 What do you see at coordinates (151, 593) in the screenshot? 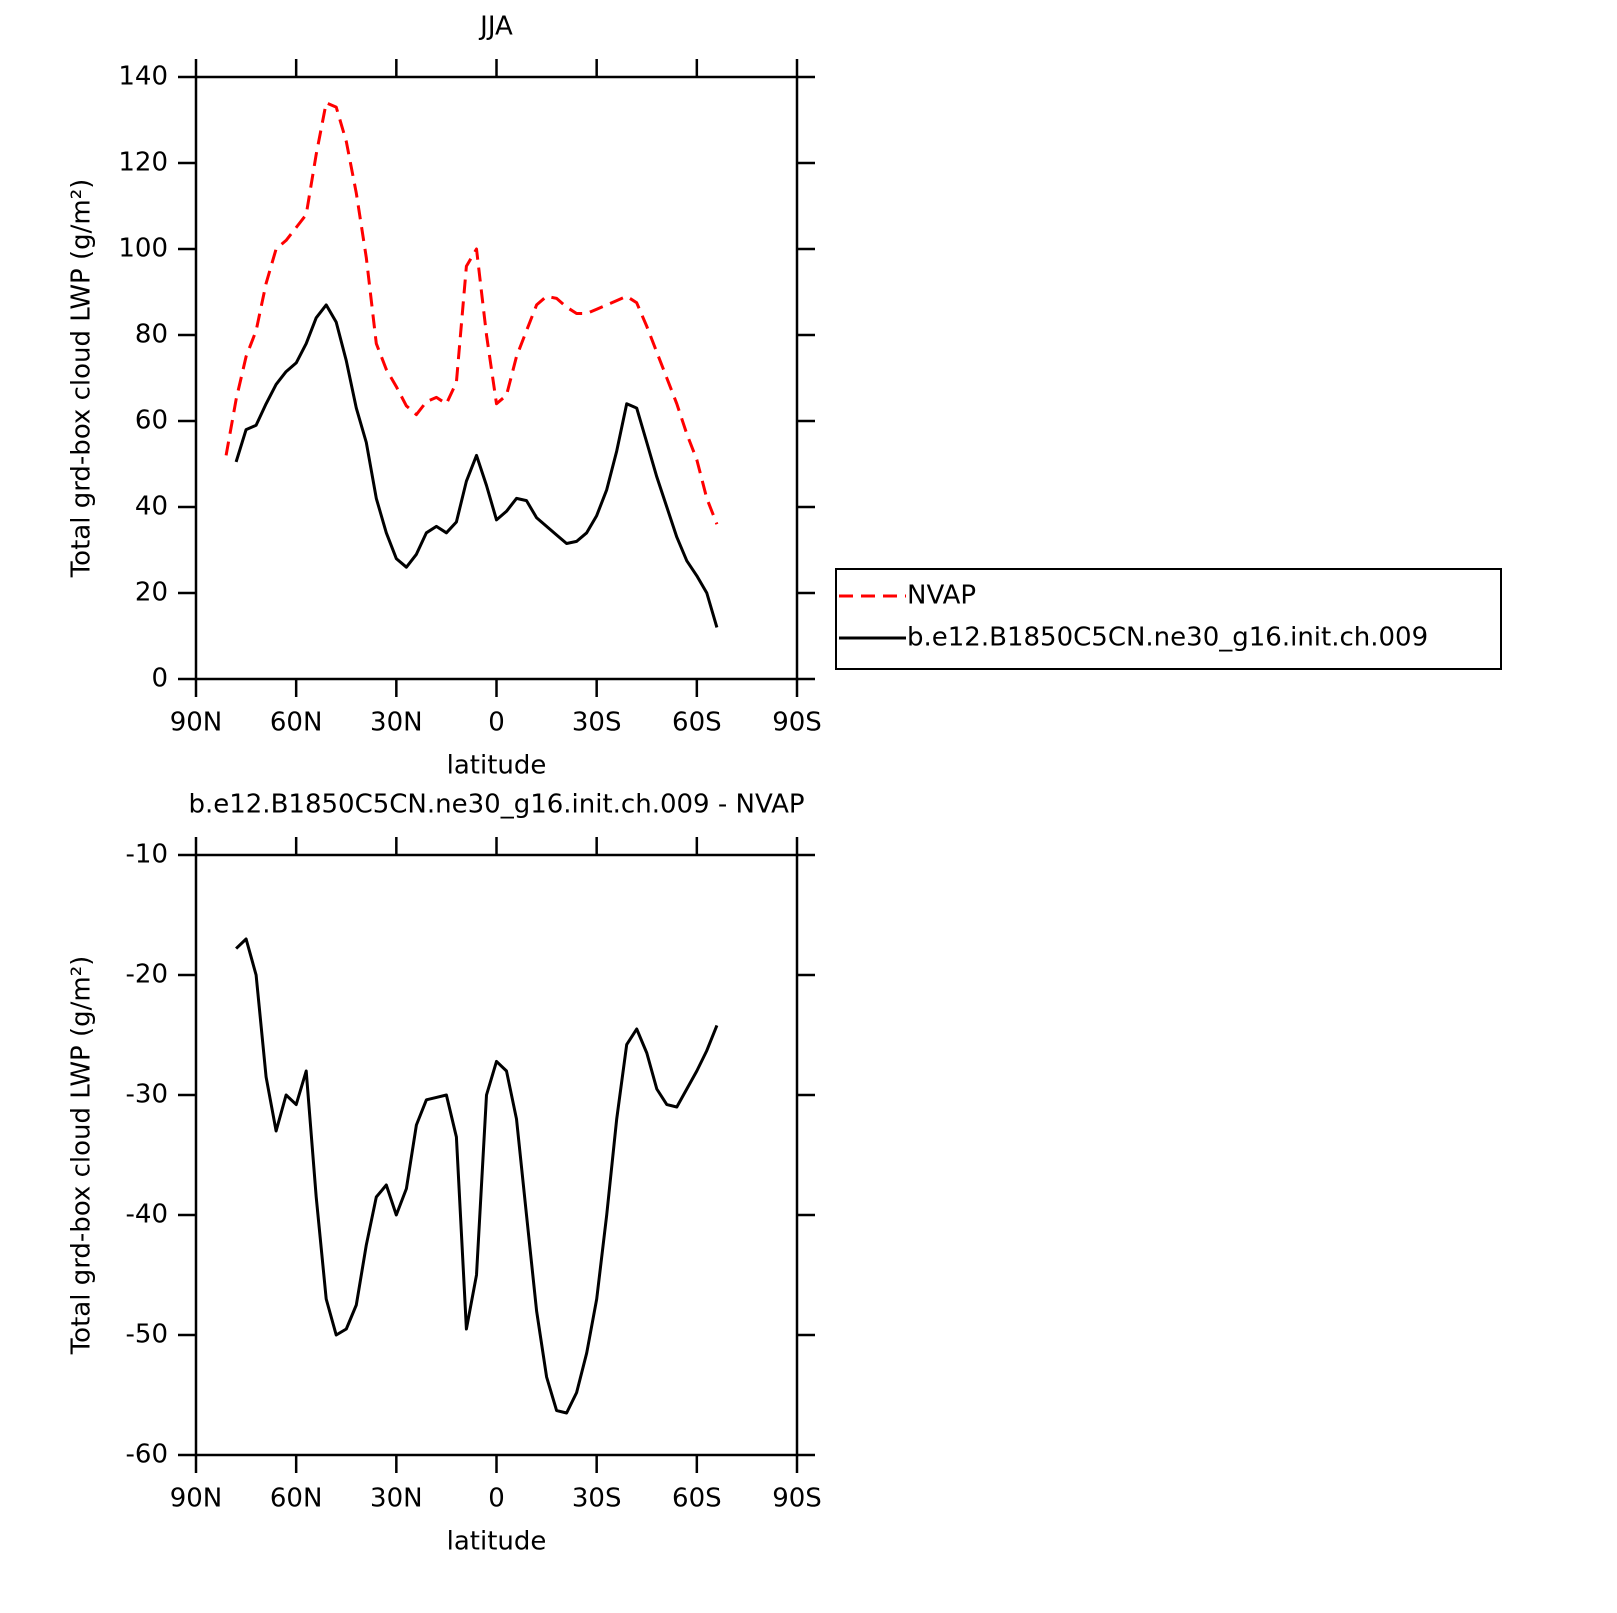
I see `y-tick-label: 20` at bounding box center [151, 593].